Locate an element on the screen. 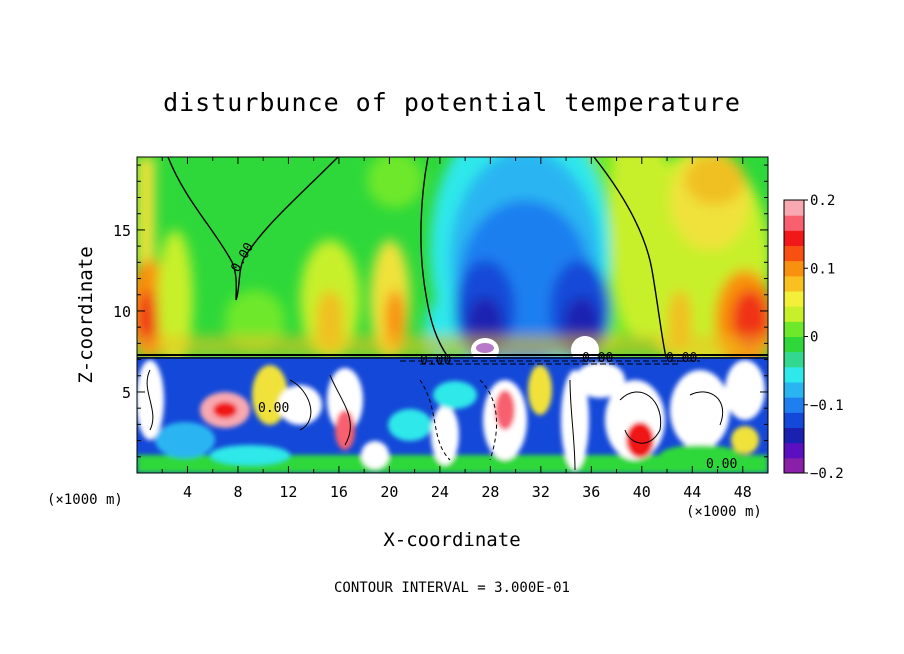 This screenshot has height=654, width=904. x-tick-label: 8 is located at coordinates (237, 492).